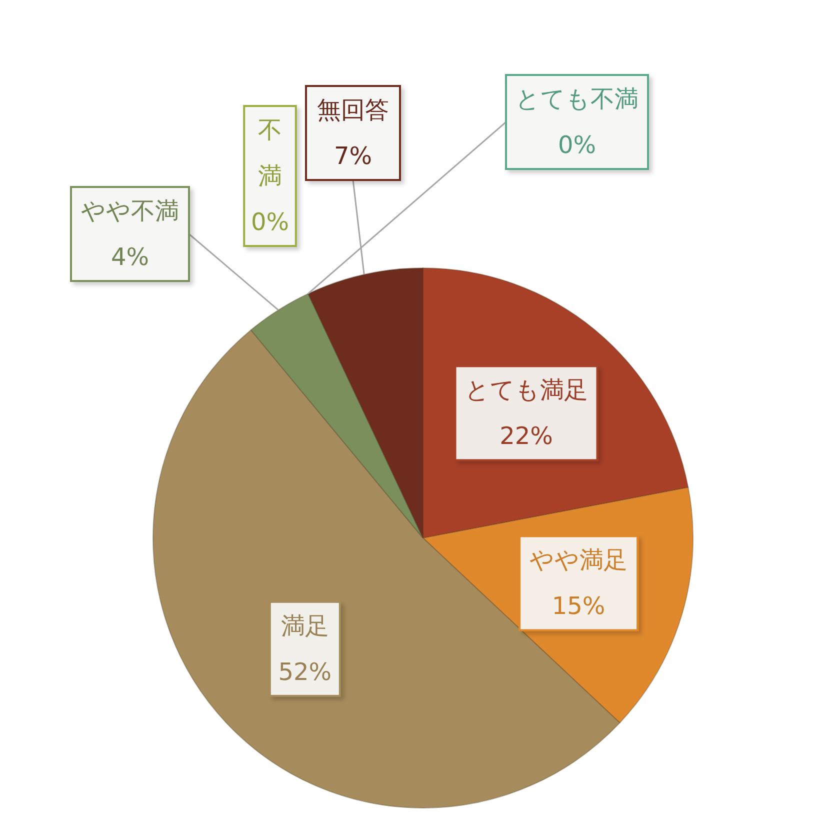 The height and width of the screenshot is (827, 827). What do you see at coordinates (526, 390) in the screenshot?
I see `slice-label: とても満足` at bounding box center [526, 390].